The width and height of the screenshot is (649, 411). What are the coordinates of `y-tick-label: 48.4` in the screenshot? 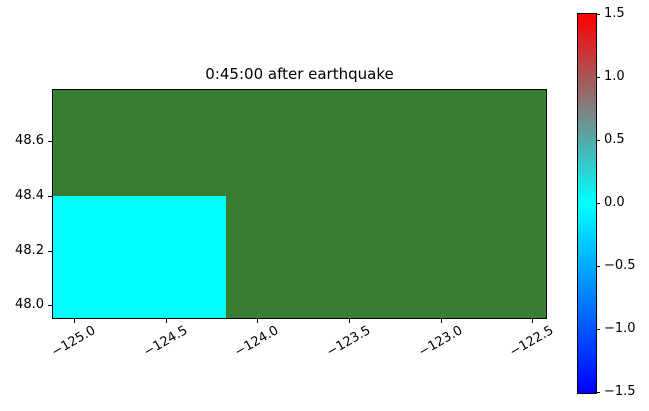 It's located at (29, 195).